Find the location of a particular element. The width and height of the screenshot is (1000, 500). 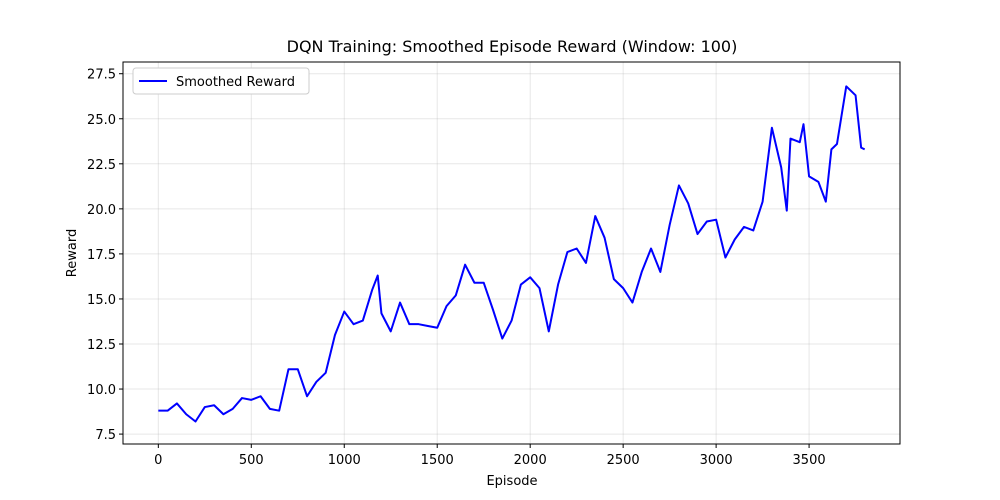

legend-box is located at coordinates (221, 81).